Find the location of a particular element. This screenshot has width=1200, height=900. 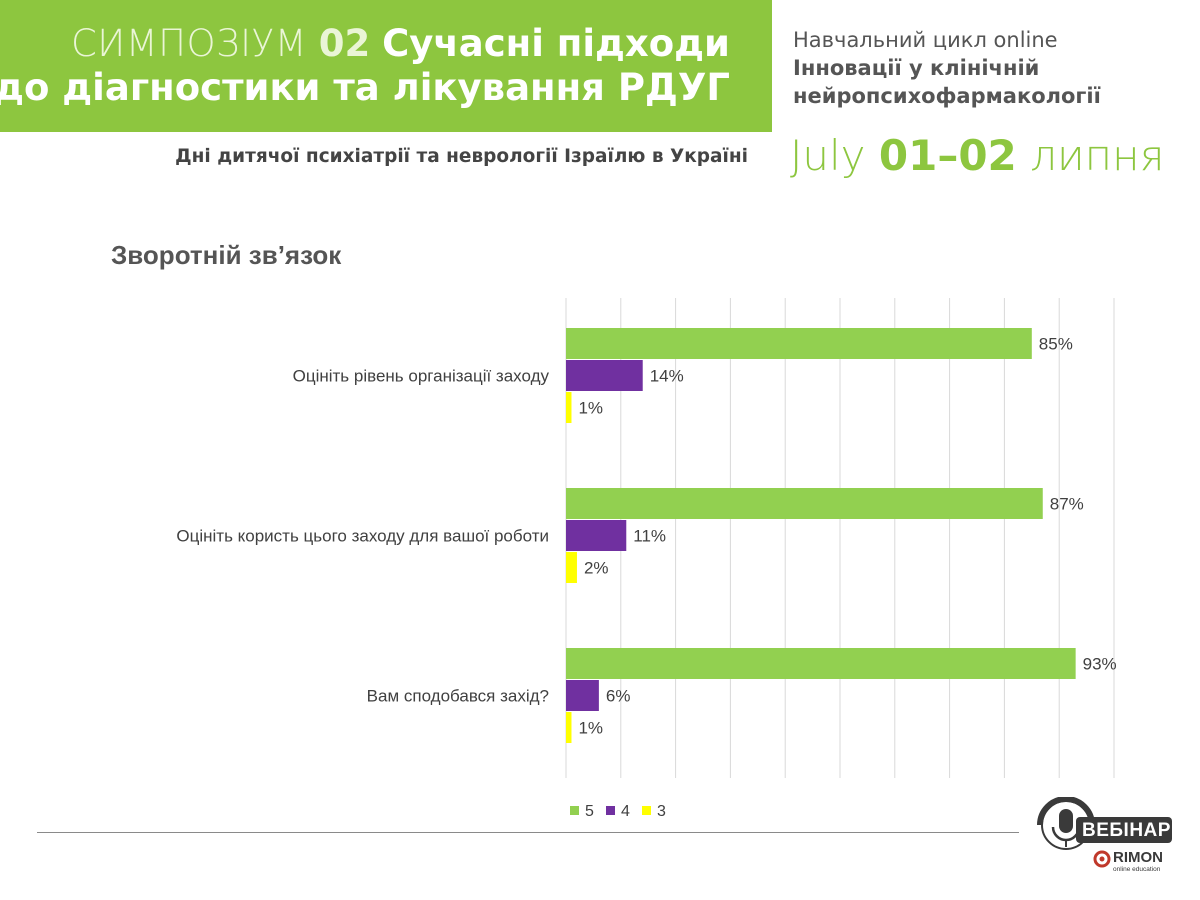

data-label: 93% is located at coordinates (1100, 664).